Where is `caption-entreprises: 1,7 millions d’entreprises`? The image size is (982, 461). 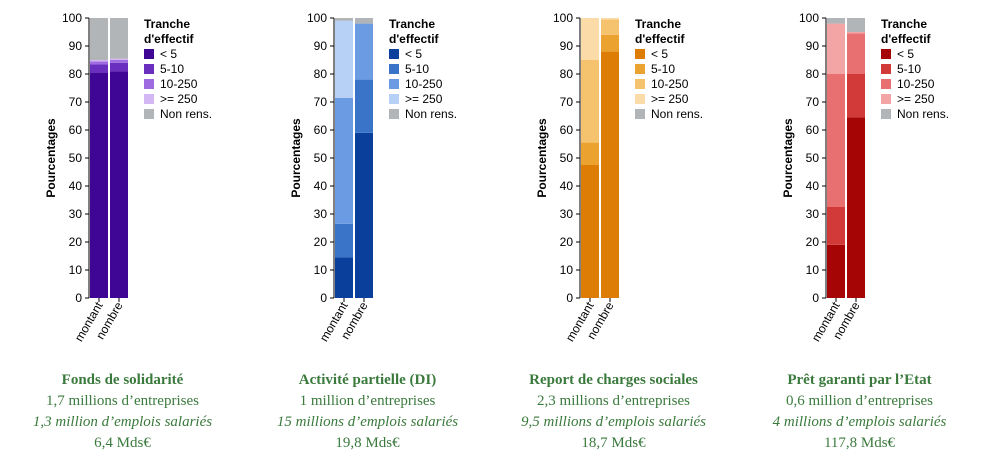 caption-entreprises: 1,7 millions d’entreprises is located at coordinates (122, 401).